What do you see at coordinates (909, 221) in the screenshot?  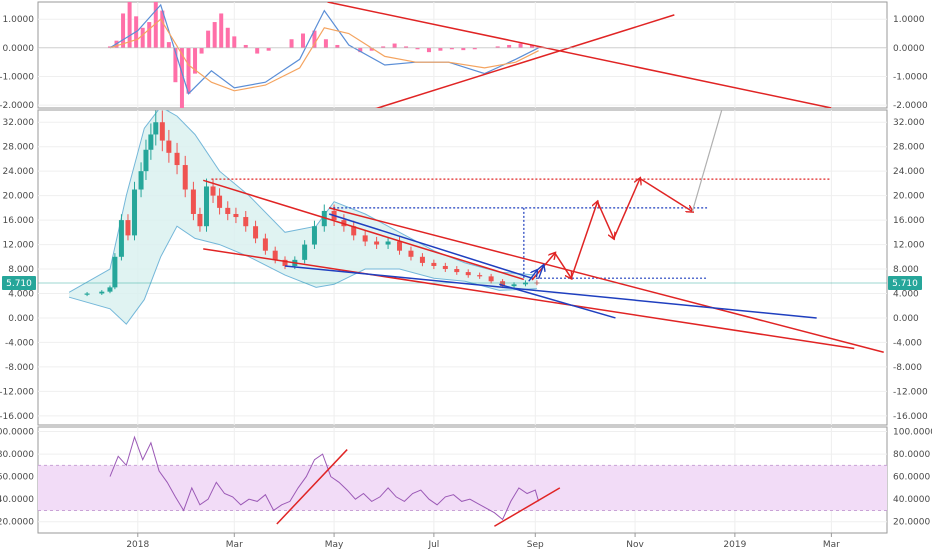 I see `price-ytick-right: 16.000` at bounding box center [909, 221].